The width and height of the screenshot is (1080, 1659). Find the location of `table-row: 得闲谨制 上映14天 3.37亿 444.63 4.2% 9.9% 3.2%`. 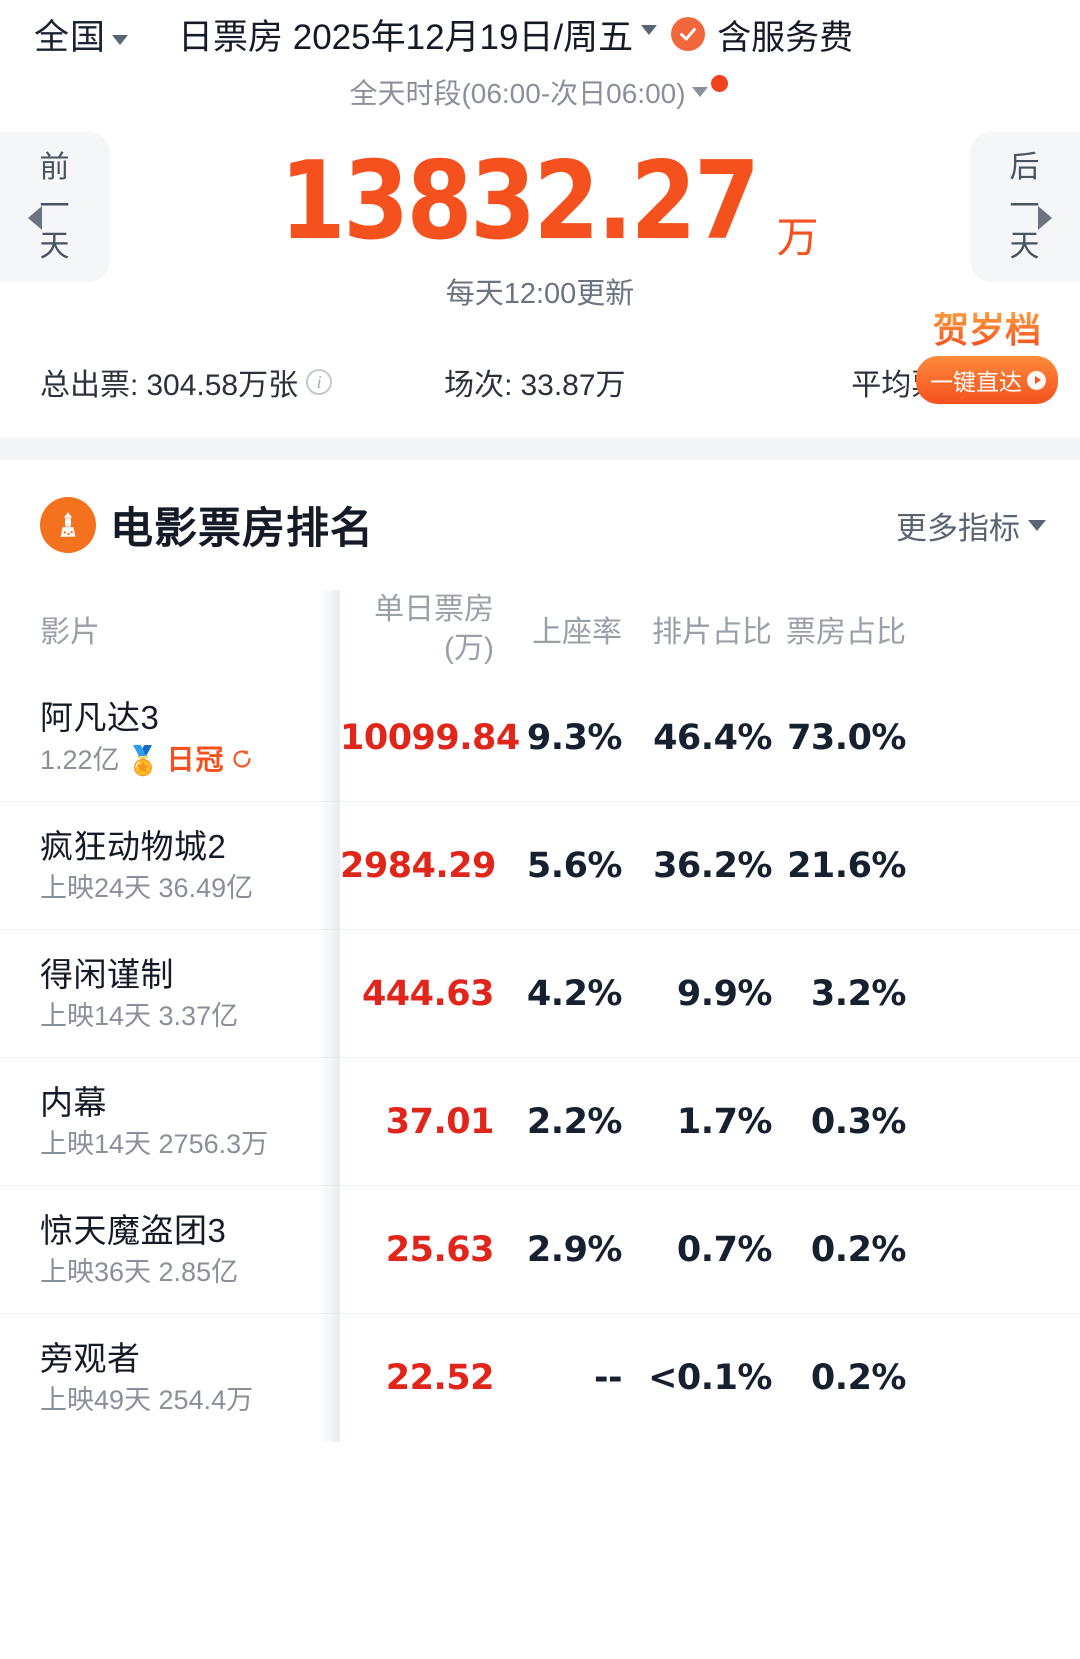

table-row: 得闲谨制 上映14天 3.37亿 444.63 4.2% 9.9% 3.2% is located at coordinates (540, 994).